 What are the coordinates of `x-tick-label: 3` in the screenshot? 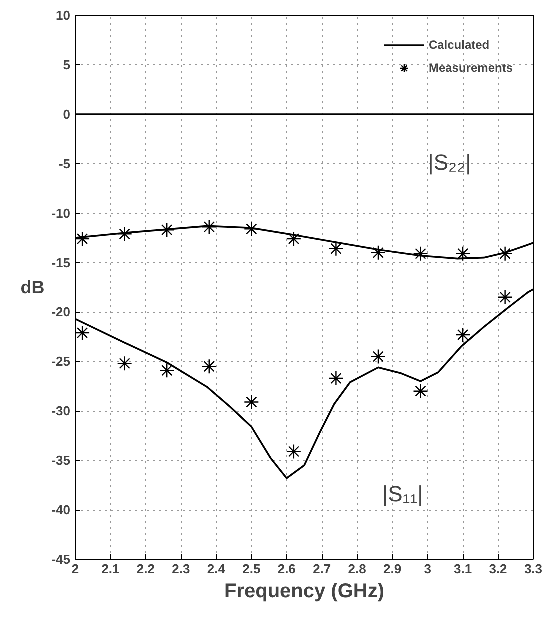 It's located at (428, 569).